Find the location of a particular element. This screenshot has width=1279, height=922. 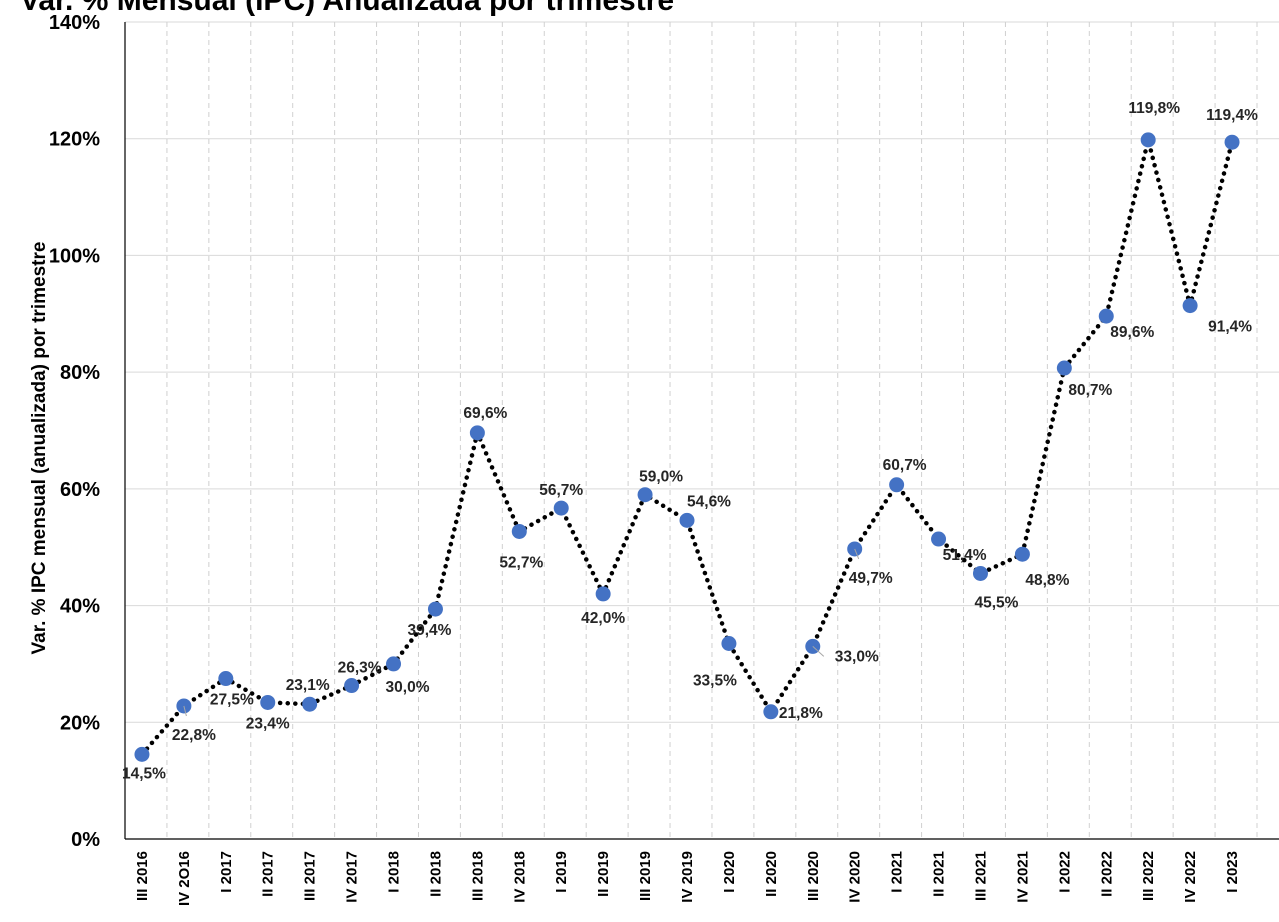

data-label: 14,5% is located at coordinates (144, 773).